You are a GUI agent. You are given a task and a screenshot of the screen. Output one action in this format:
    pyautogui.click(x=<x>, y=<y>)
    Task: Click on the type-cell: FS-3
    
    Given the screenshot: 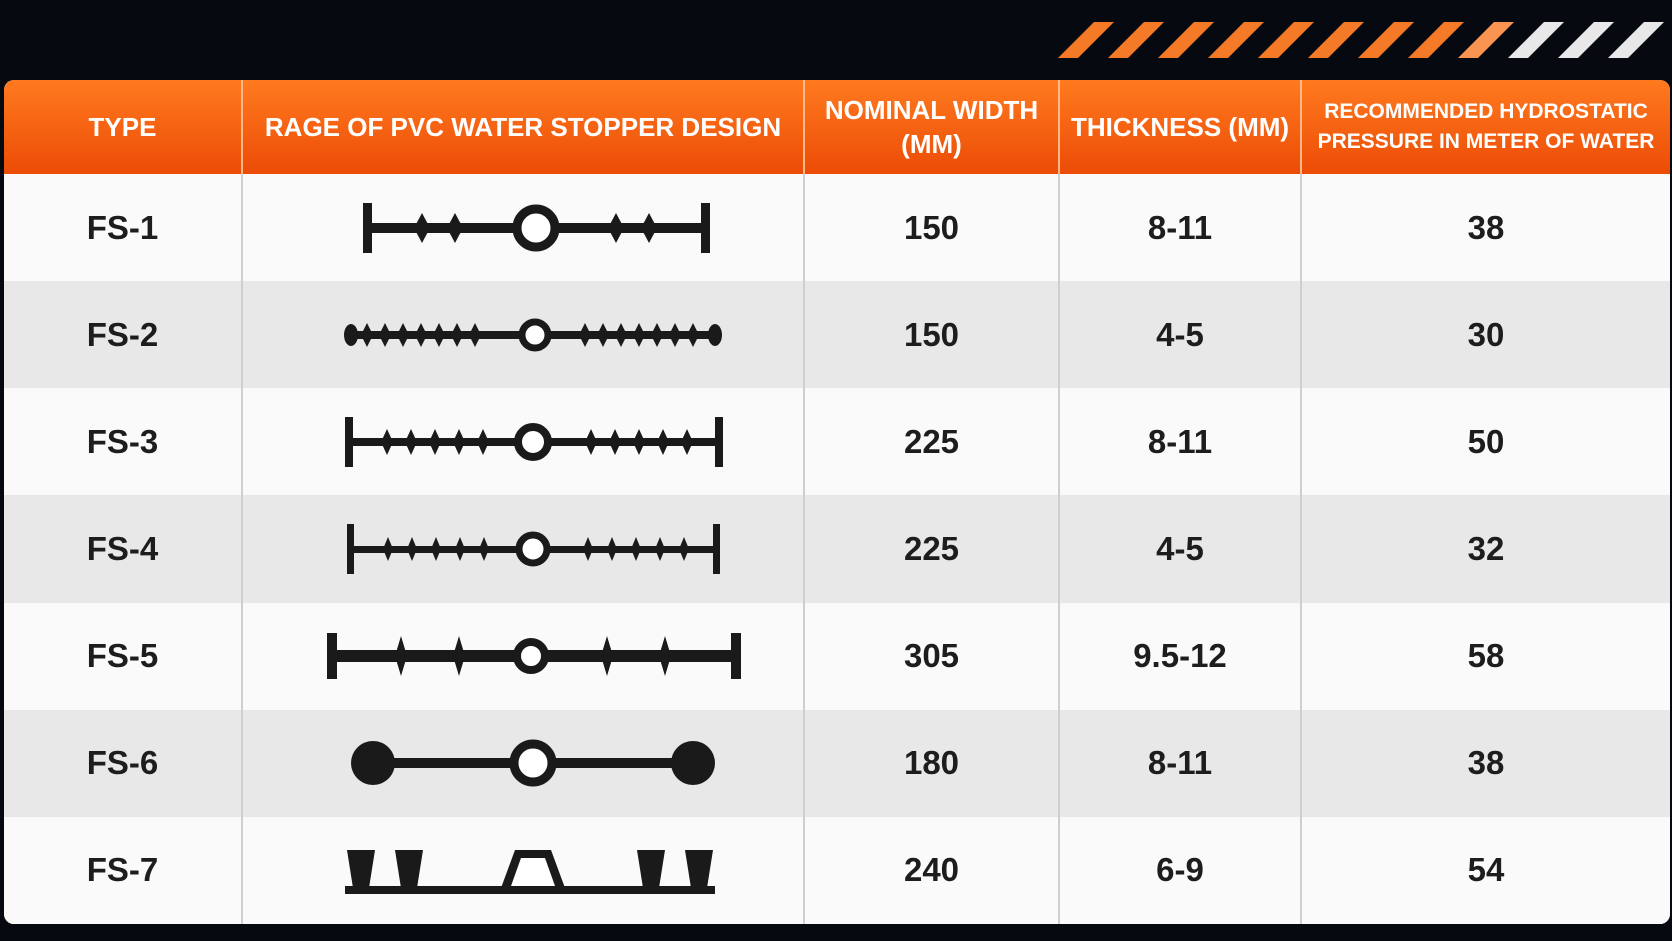 What is the action you would take?
    pyautogui.click(x=123, y=442)
    